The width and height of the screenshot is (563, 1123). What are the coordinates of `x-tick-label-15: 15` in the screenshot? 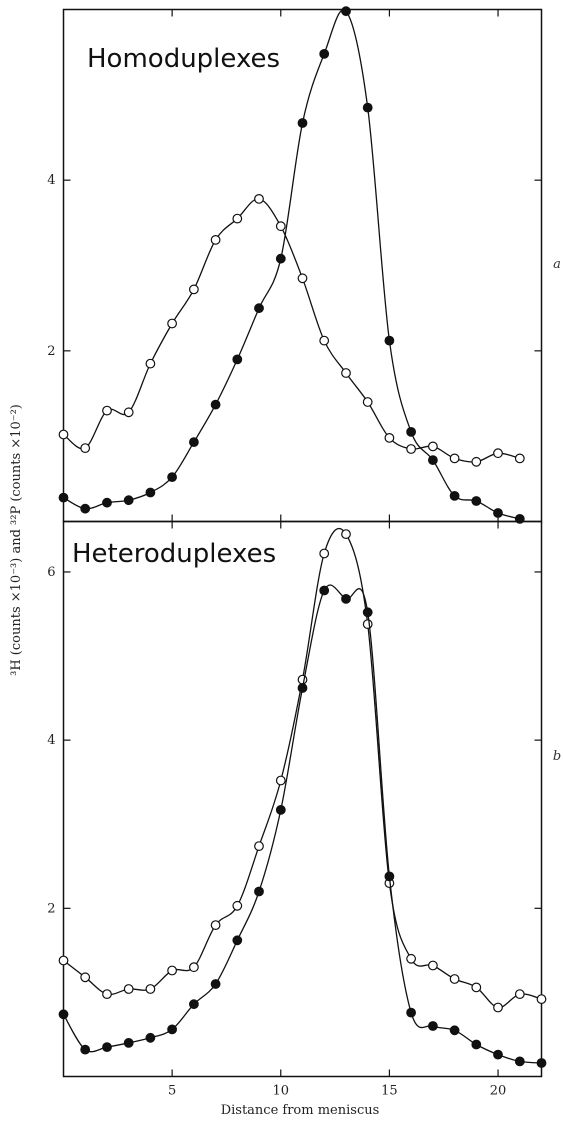 It's located at (389, 1091).